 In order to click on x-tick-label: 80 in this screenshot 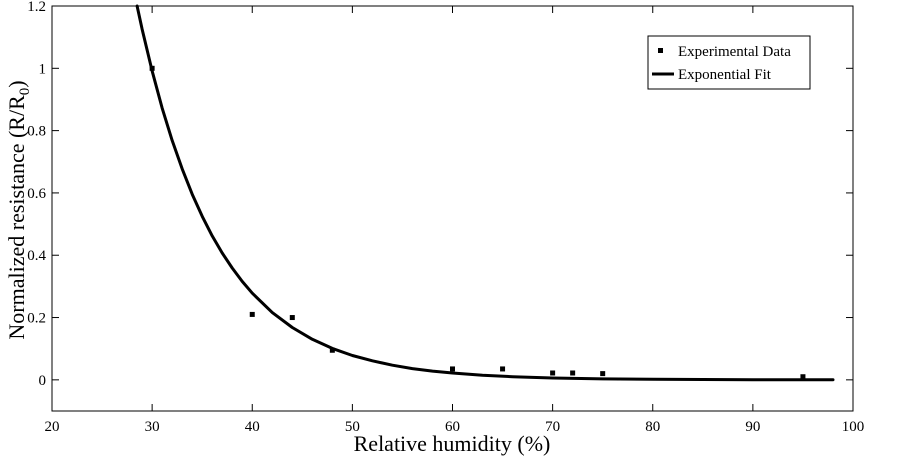, I will do `click(652, 427)`.